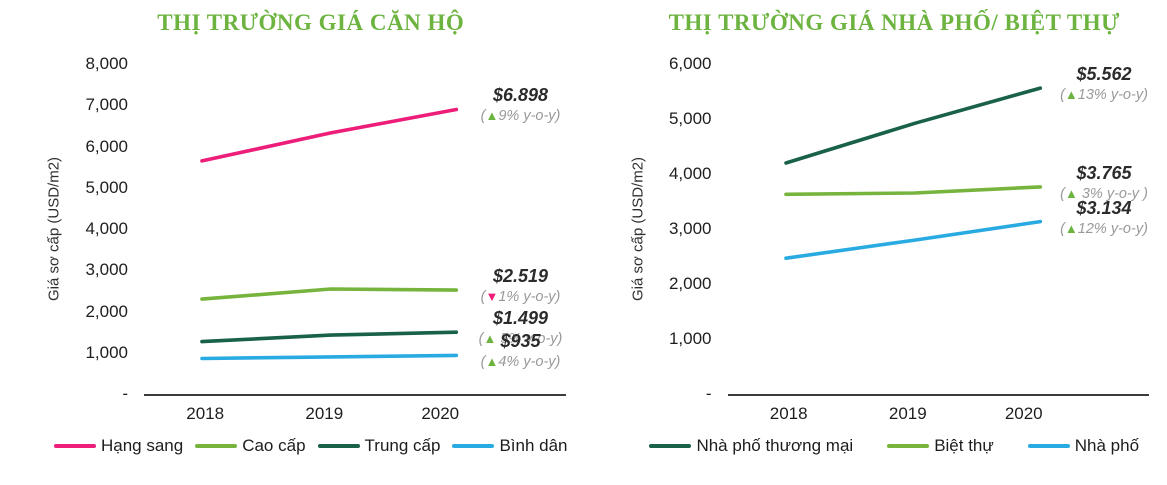 The image size is (1167, 485). Describe the element at coordinates (1104, 193) in the screenshot. I see `yoy-change-label: (▲ 3% y-o-y )` at that location.